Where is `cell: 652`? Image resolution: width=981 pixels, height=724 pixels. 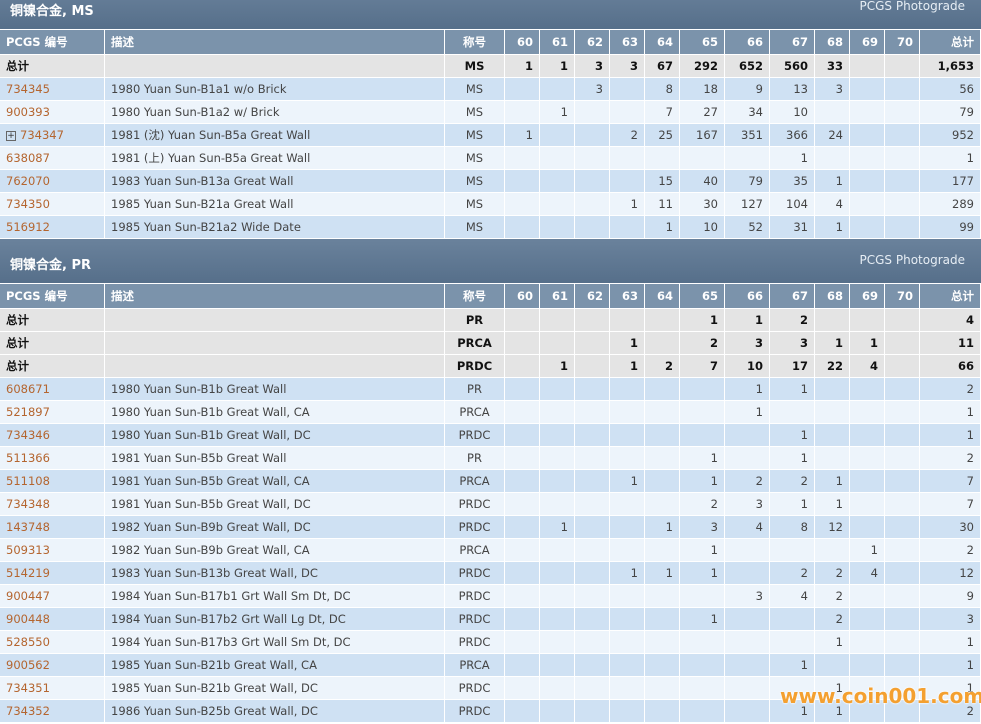
cell: 652 is located at coordinates (747, 66).